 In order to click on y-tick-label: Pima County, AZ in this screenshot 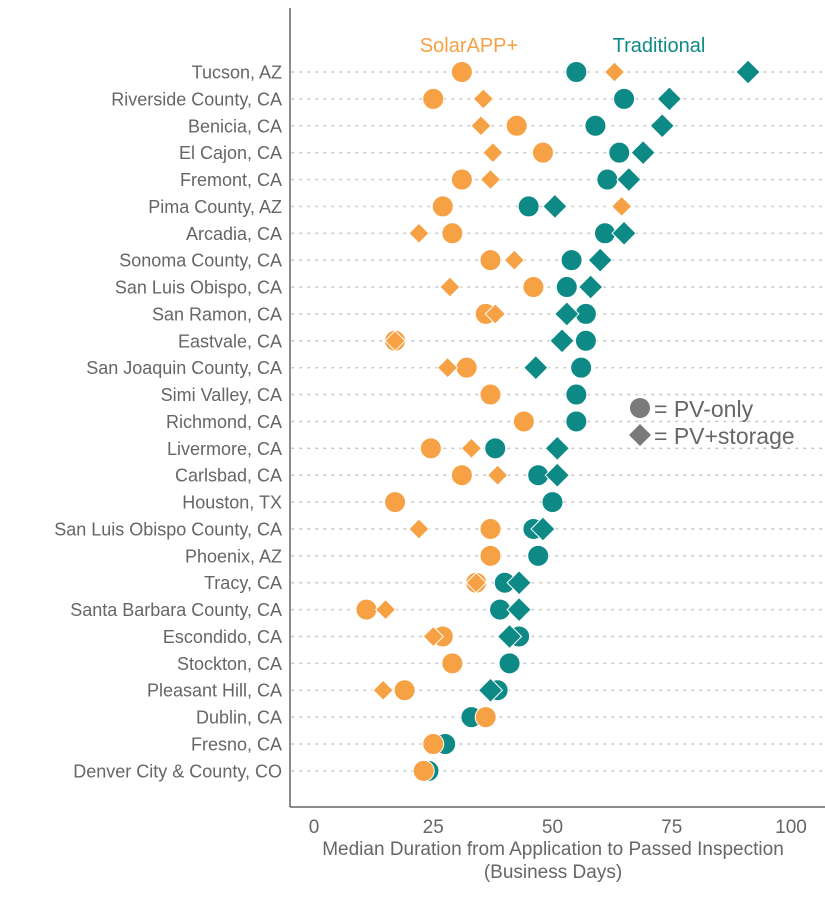, I will do `click(215, 207)`.